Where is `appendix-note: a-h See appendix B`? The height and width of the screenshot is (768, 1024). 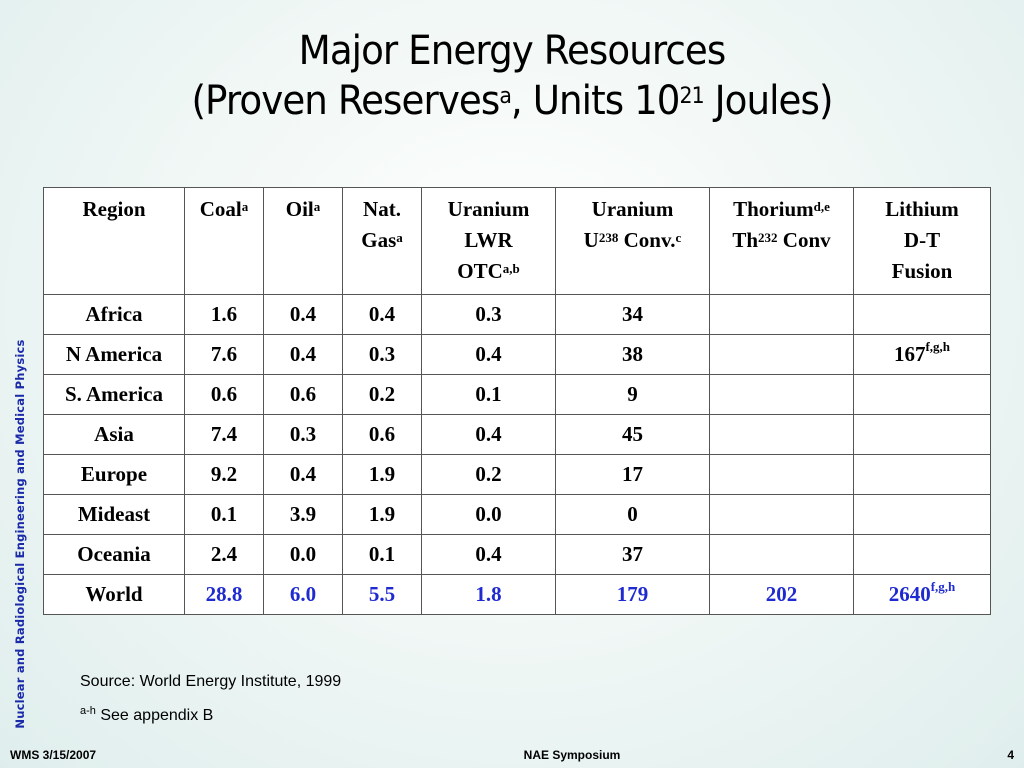 appendix-note: a-h See appendix B is located at coordinates (147, 714).